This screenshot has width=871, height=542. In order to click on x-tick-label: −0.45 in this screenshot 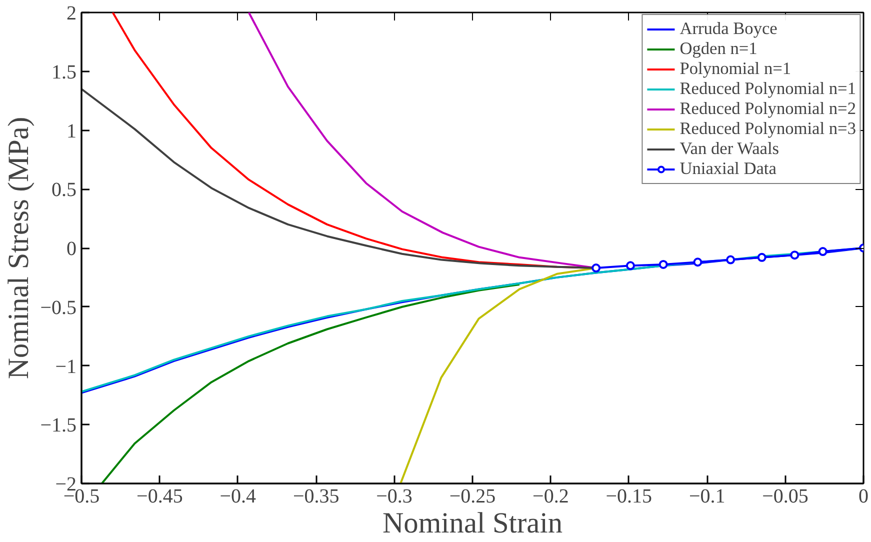, I will do `click(159, 497)`.